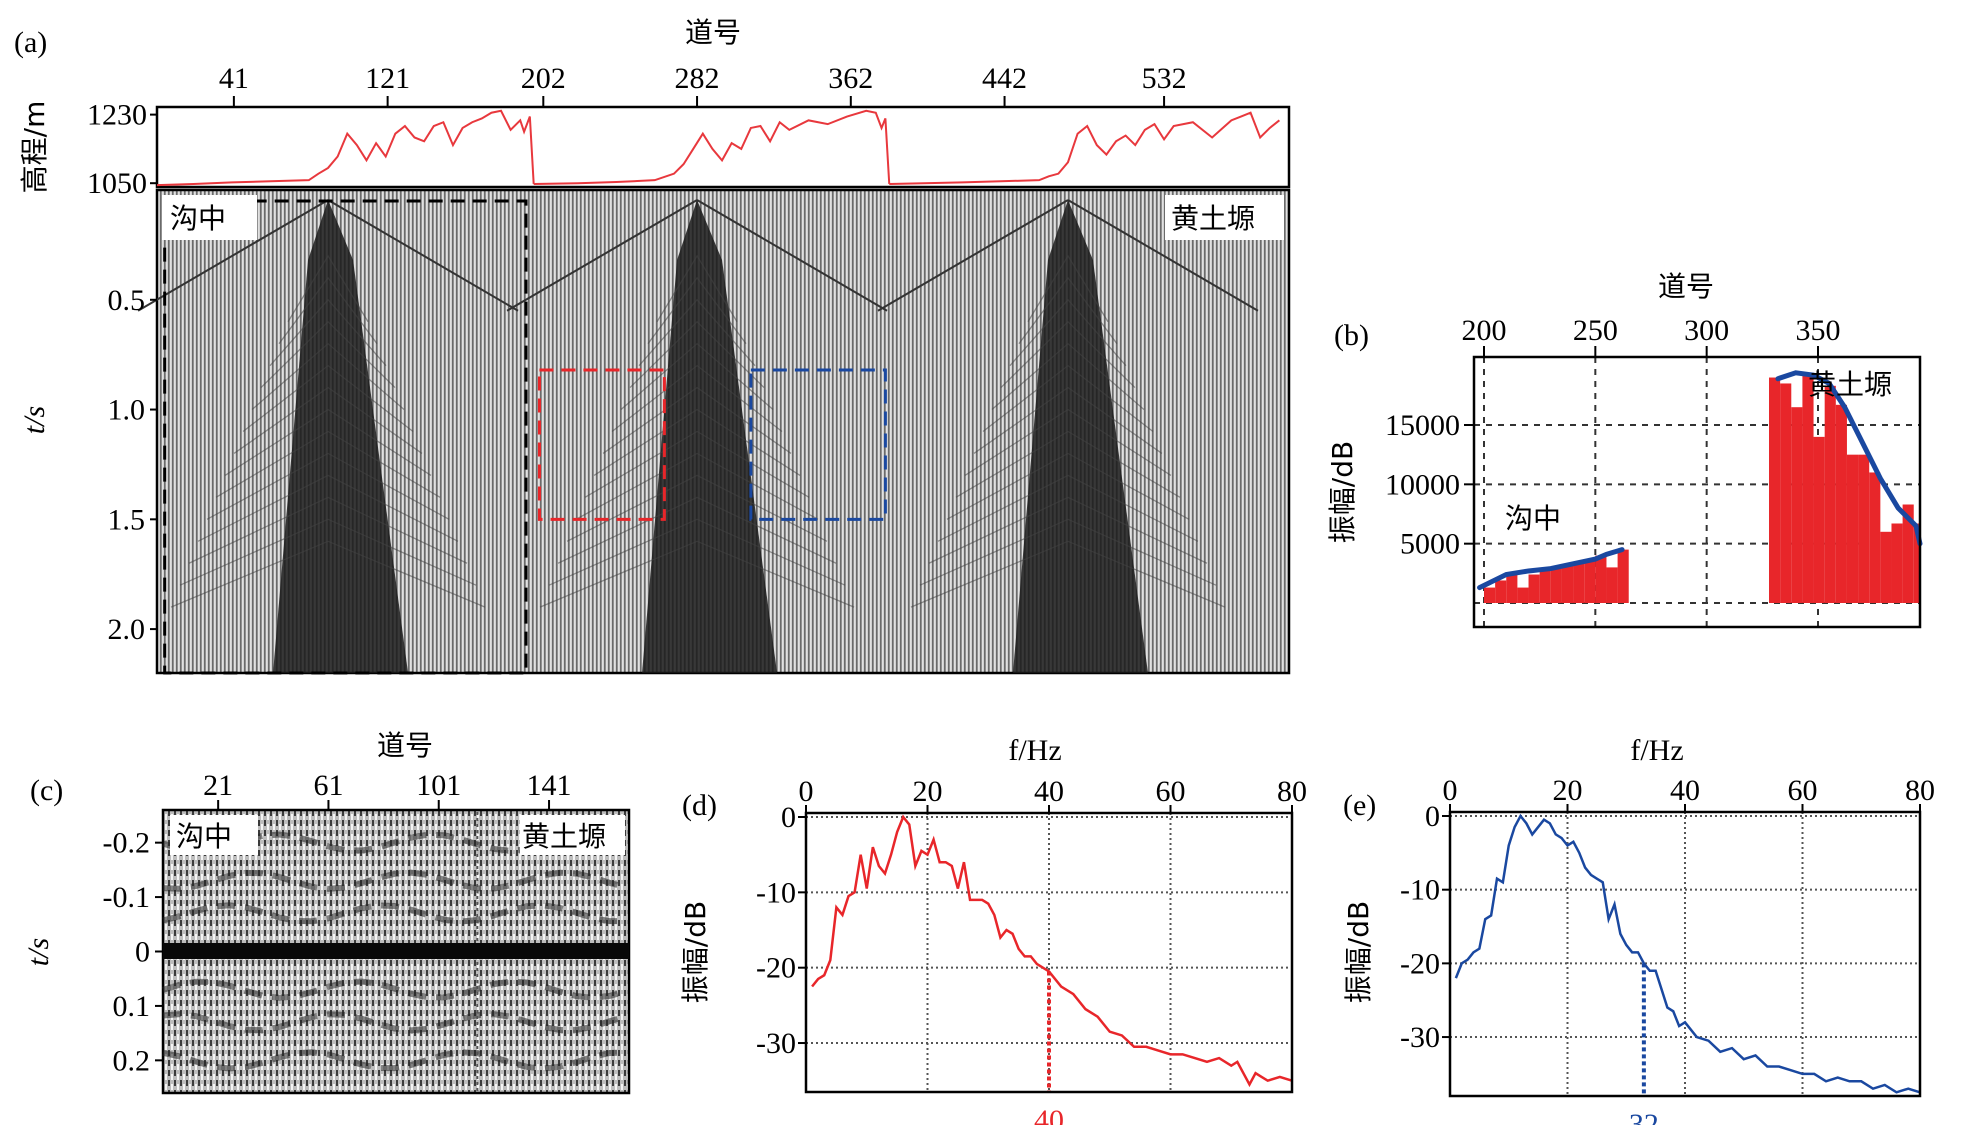  What do you see at coordinates (1164, 78) in the screenshot?
I see `x-tick-label: 532` at bounding box center [1164, 78].